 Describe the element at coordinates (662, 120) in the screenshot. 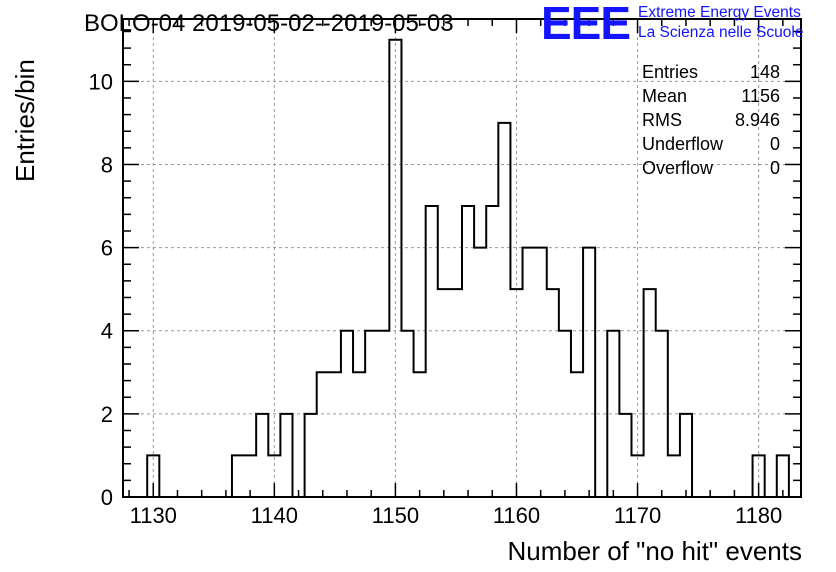

I see `stat-label: RMS` at that location.